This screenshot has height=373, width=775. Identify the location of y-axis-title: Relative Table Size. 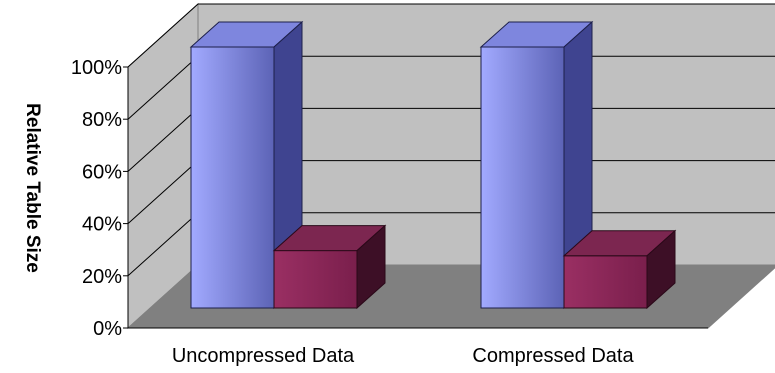
(32, 188).